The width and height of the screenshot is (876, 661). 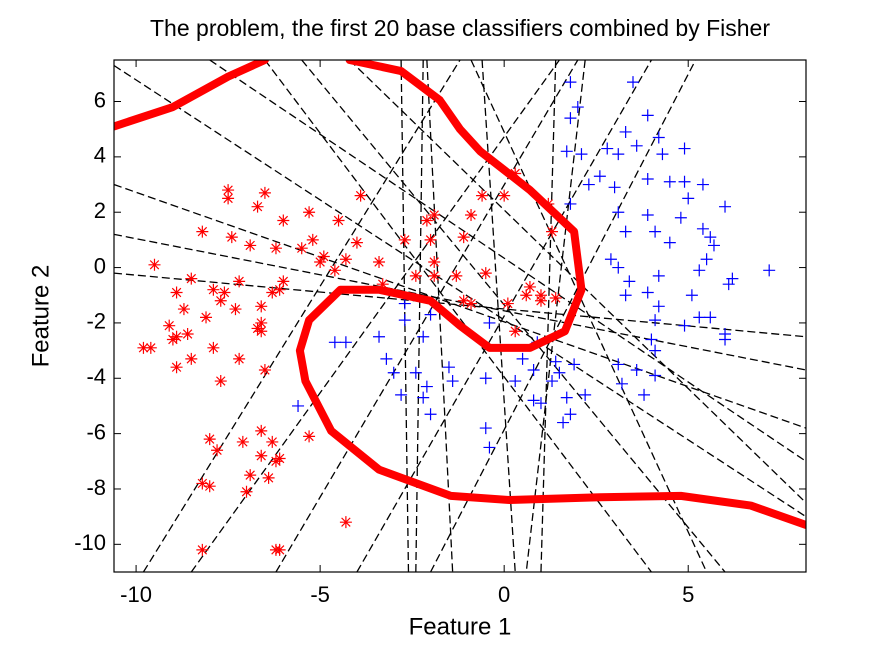 I want to click on y-tick-label: -2, so click(x=96, y=321).